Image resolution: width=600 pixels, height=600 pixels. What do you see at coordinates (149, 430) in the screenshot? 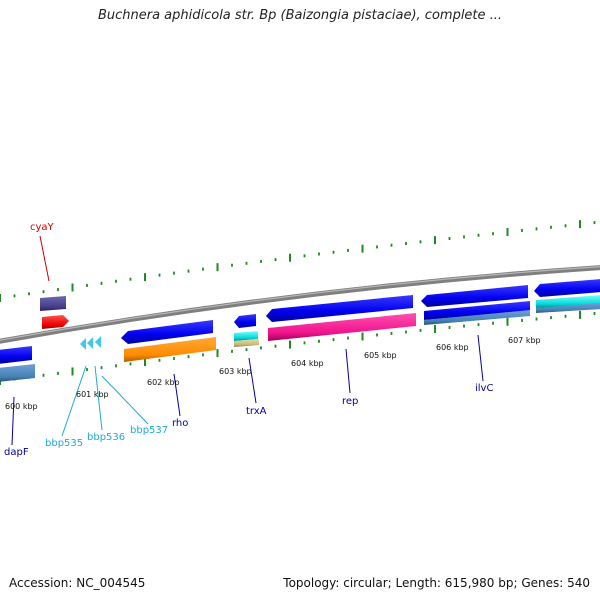
I see `gene-label-bbp537: bbp537` at bounding box center [149, 430].